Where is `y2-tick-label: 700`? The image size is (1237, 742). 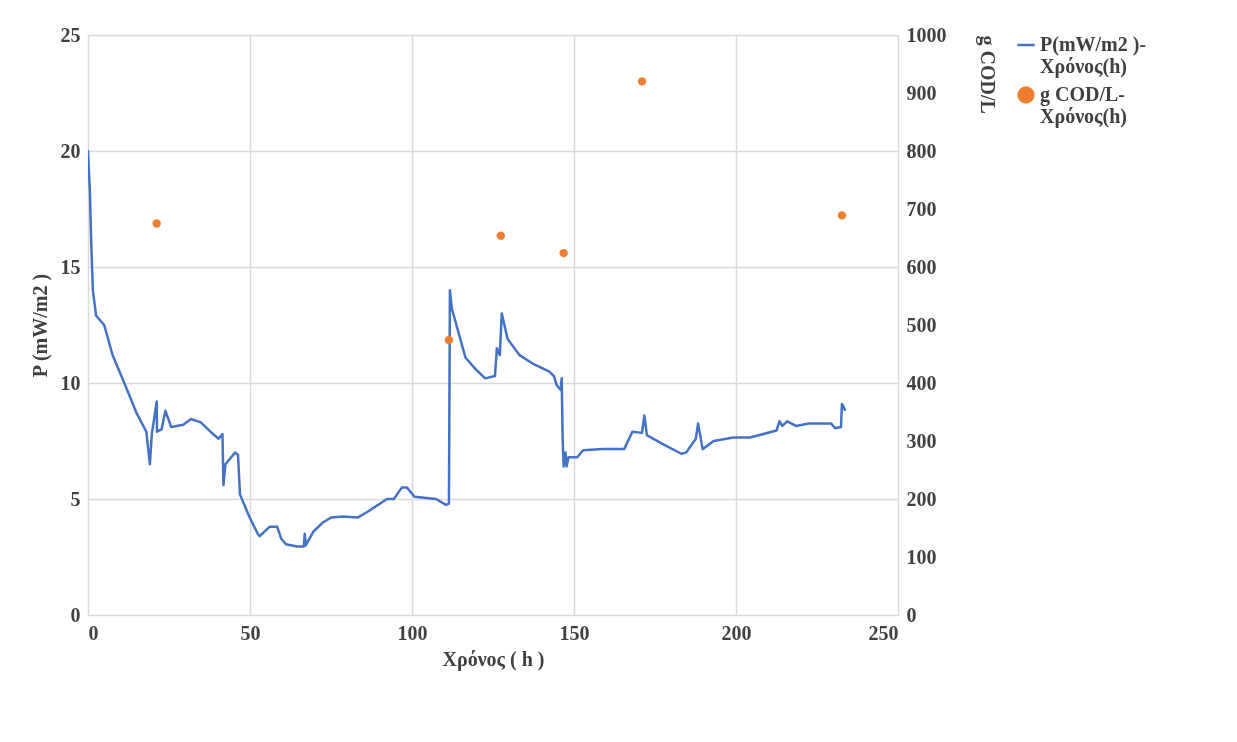
y2-tick-label: 700 is located at coordinates (921, 208).